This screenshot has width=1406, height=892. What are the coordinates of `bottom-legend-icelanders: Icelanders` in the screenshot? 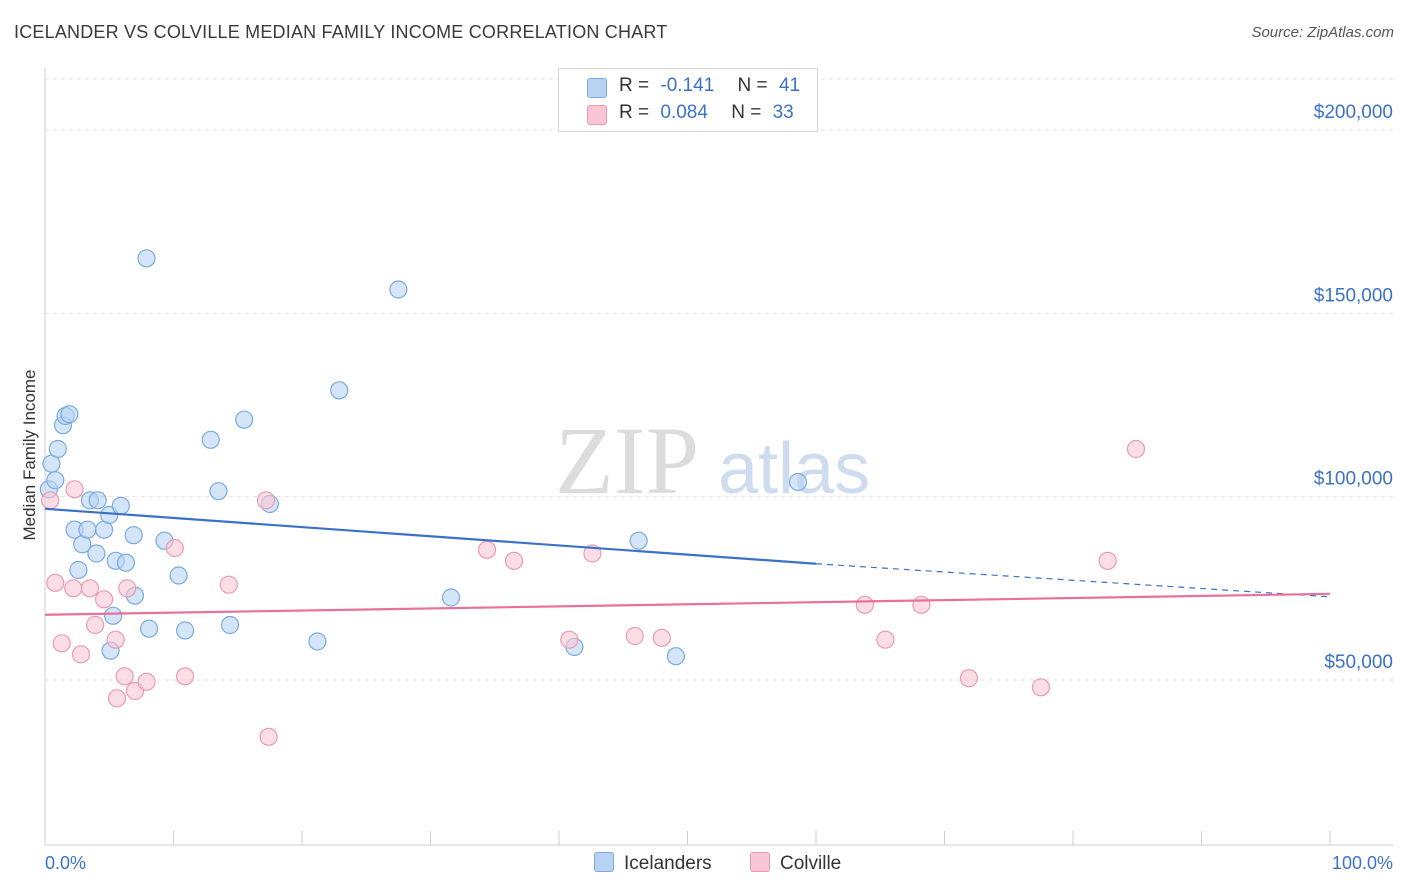 It's located at (653, 863).